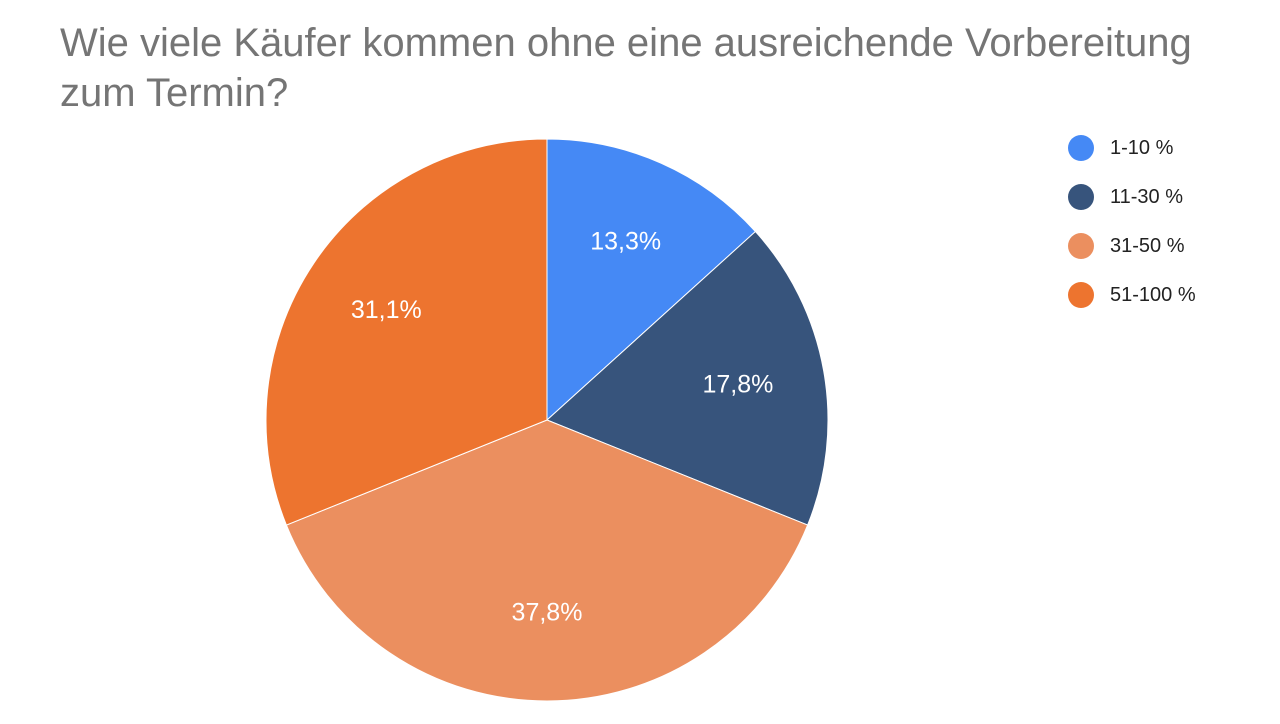 This screenshot has width=1280, height=724. What do you see at coordinates (1147, 245) in the screenshot?
I see `legend-label: 31-50 %` at bounding box center [1147, 245].